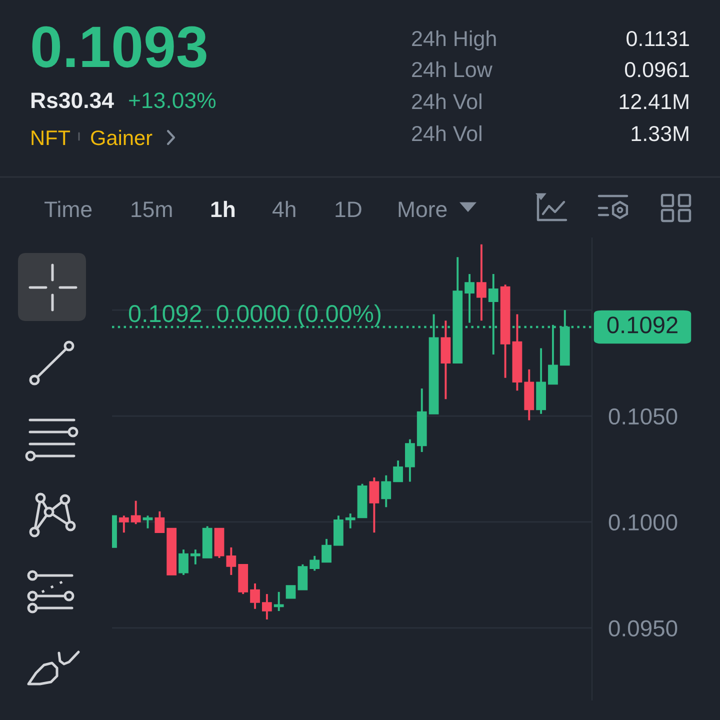 This screenshot has width=720, height=720. I want to click on text: 1.33M, so click(660, 134).